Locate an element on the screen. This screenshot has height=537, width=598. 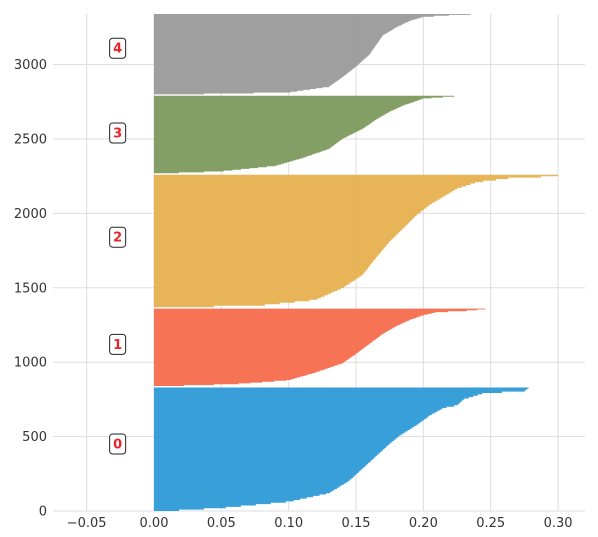
cluster-label-1: 1 is located at coordinates (118, 344).